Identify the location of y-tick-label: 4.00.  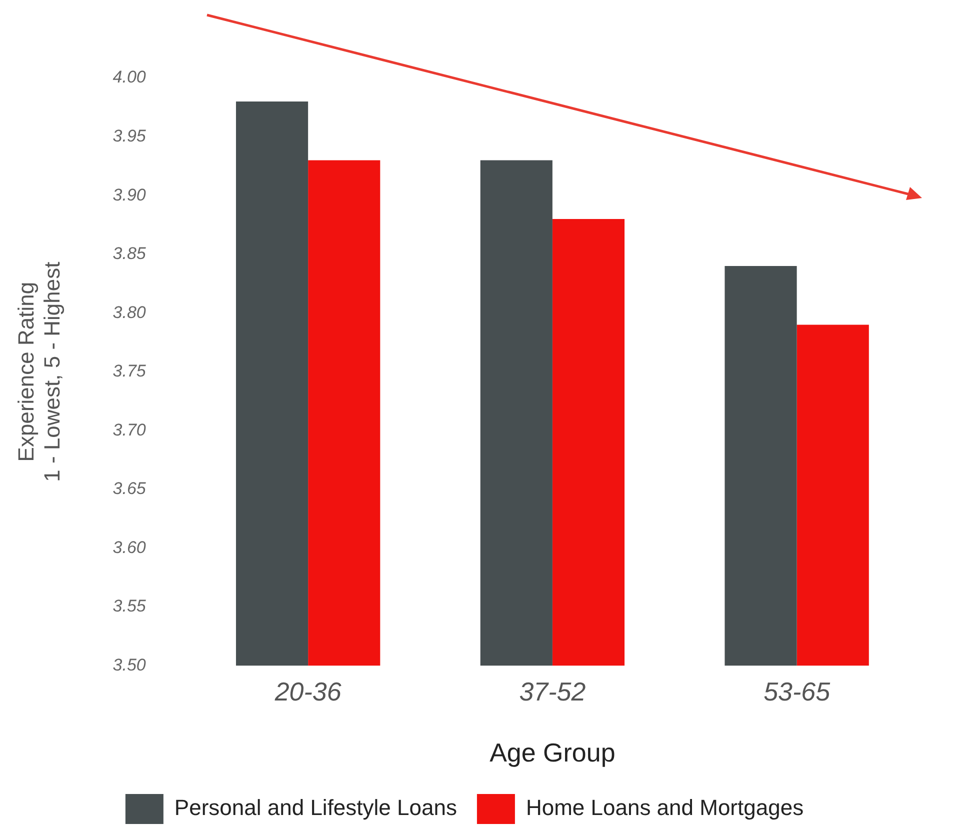
(129, 77).